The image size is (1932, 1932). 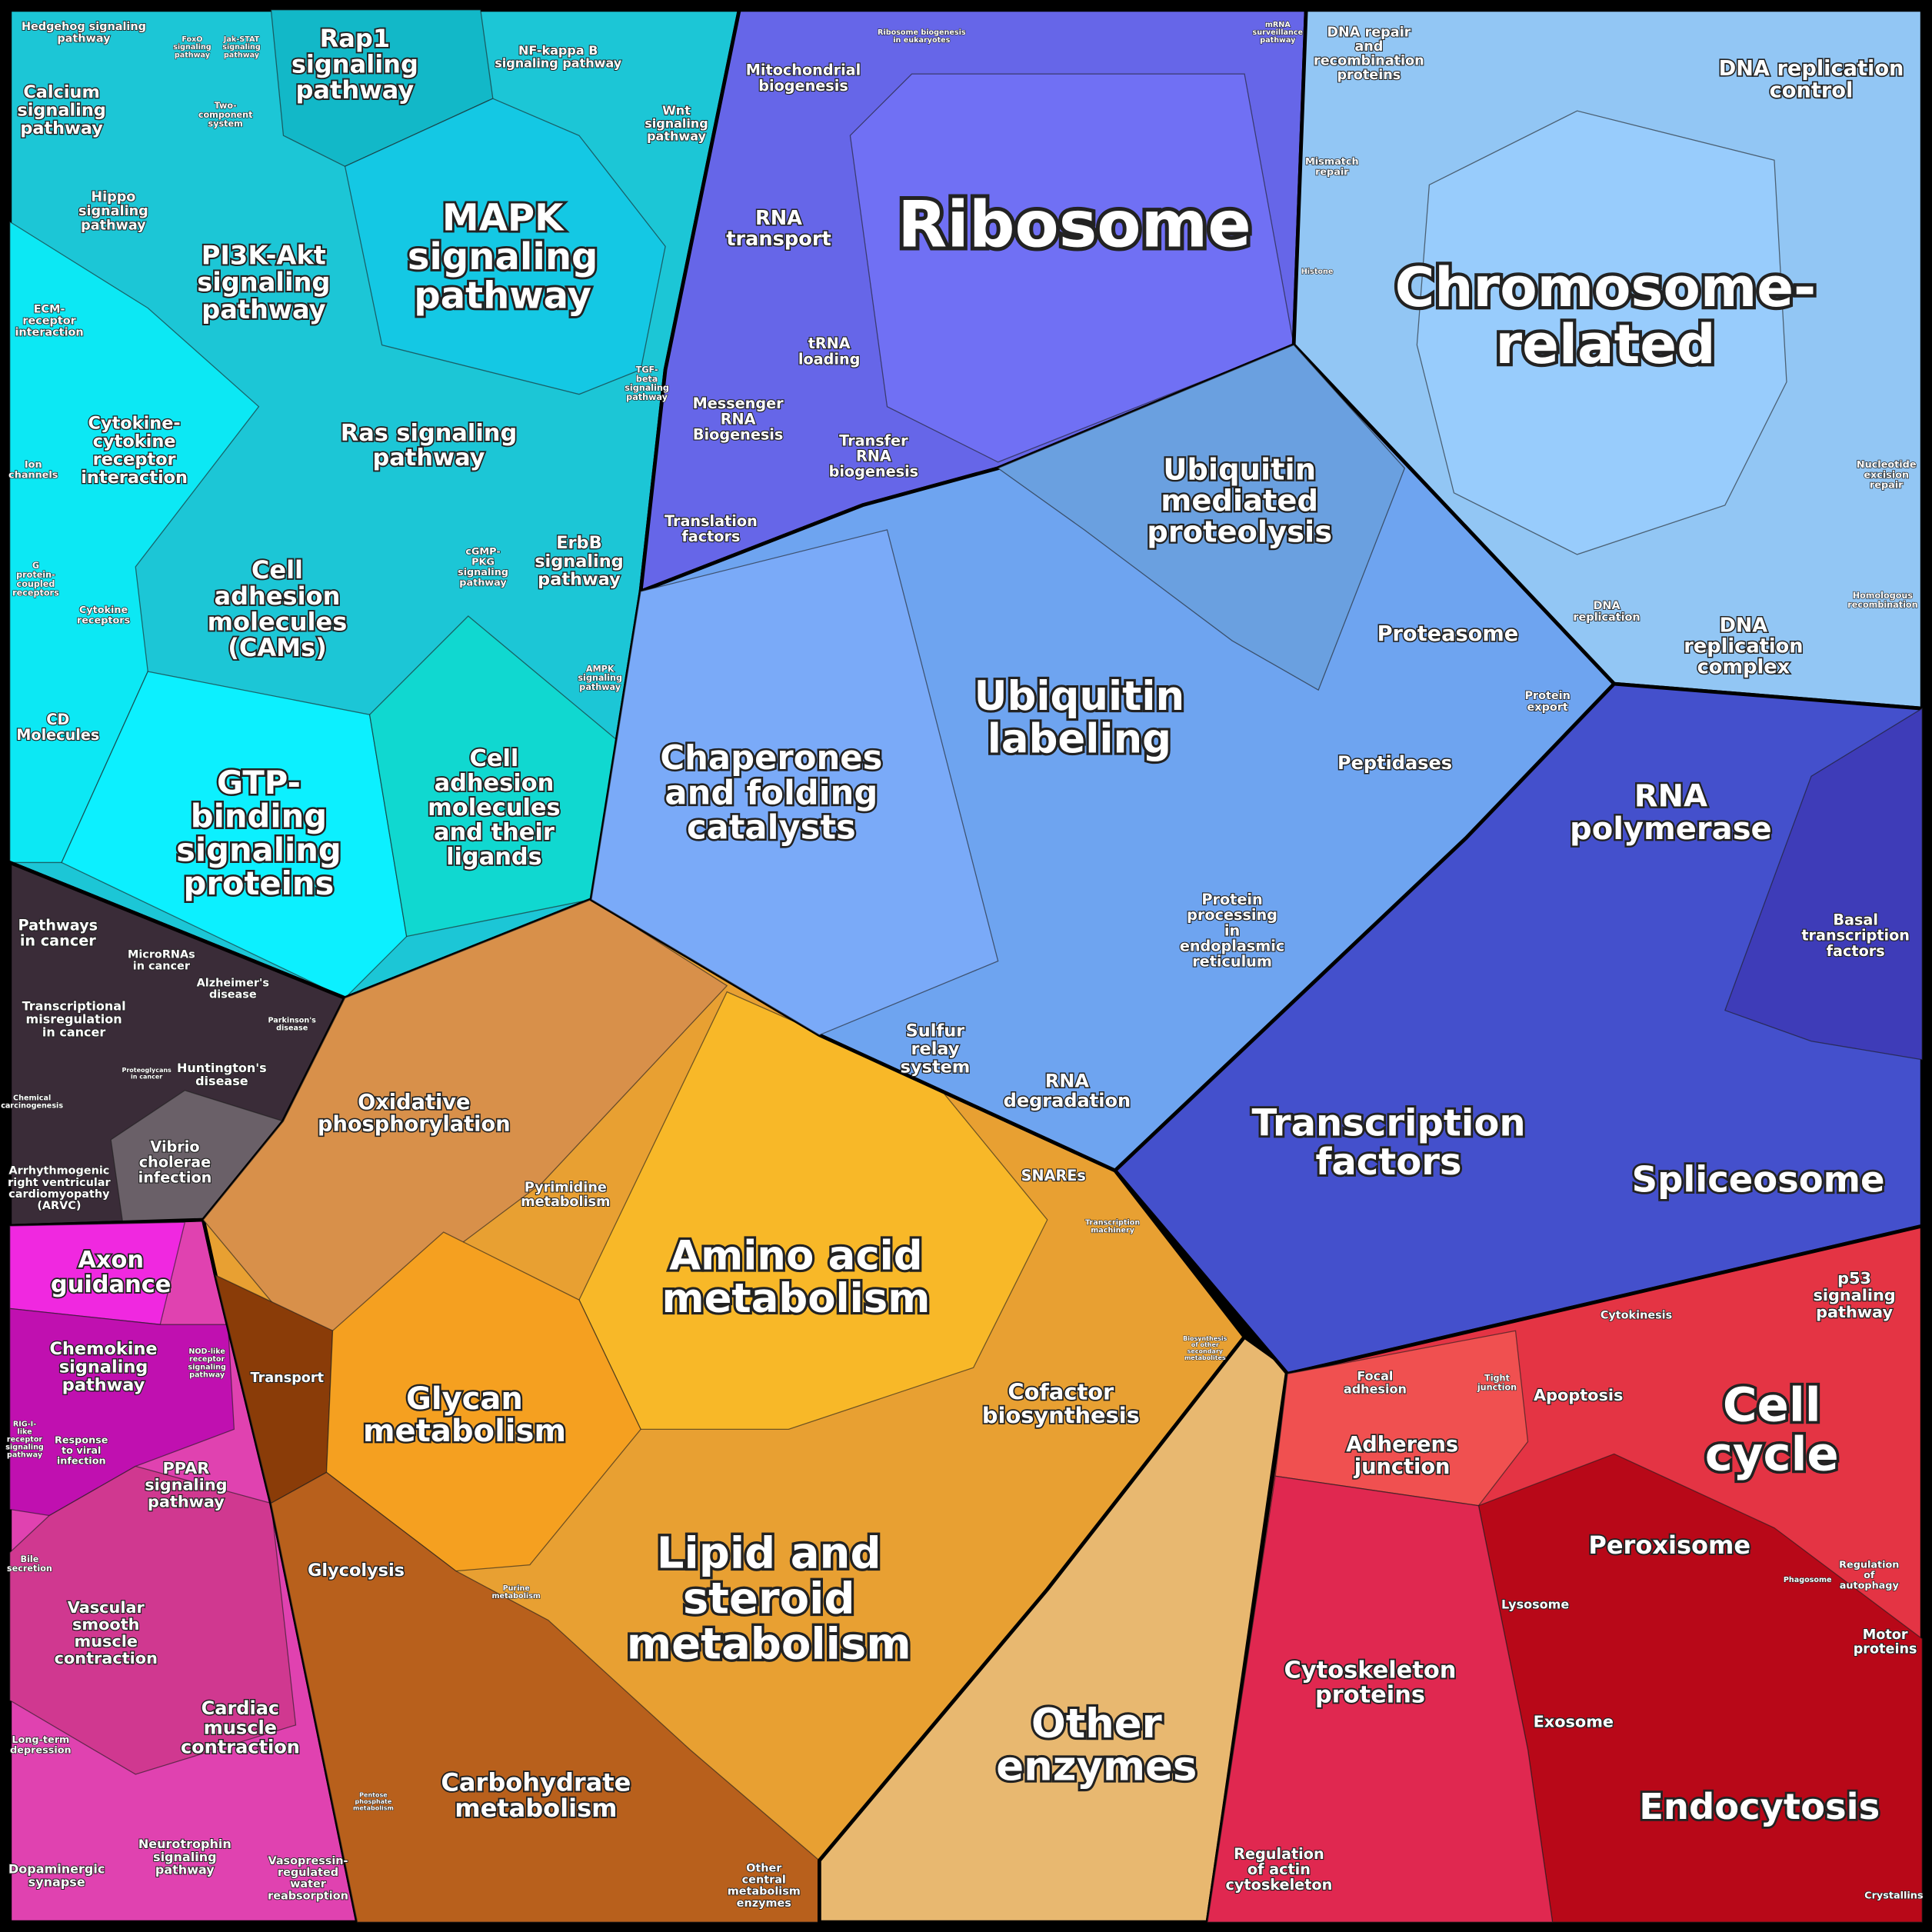 I want to click on region-label: MAPK signaling pathway, so click(x=503, y=257).